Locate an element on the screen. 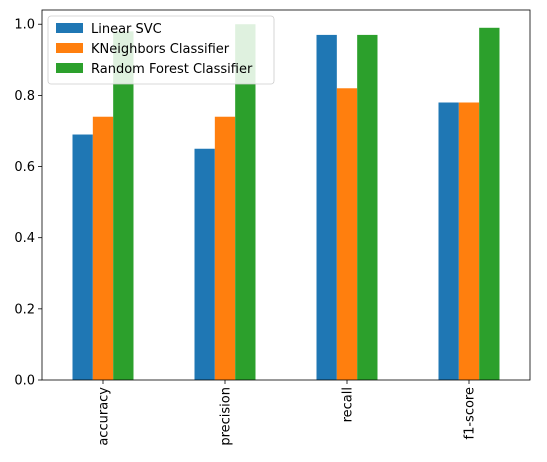 Image resolution: width=547 pixels, height=462 pixels. y-tick-label: 0.0 is located at coordinates (24, 381).